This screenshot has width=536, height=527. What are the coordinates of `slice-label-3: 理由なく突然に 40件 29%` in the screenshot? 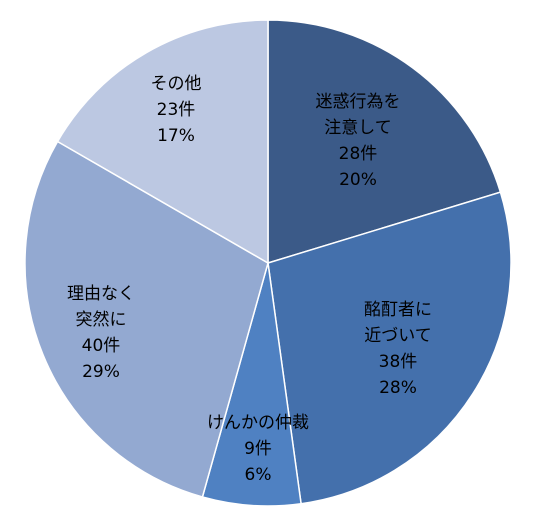 It's located at (101, 333).